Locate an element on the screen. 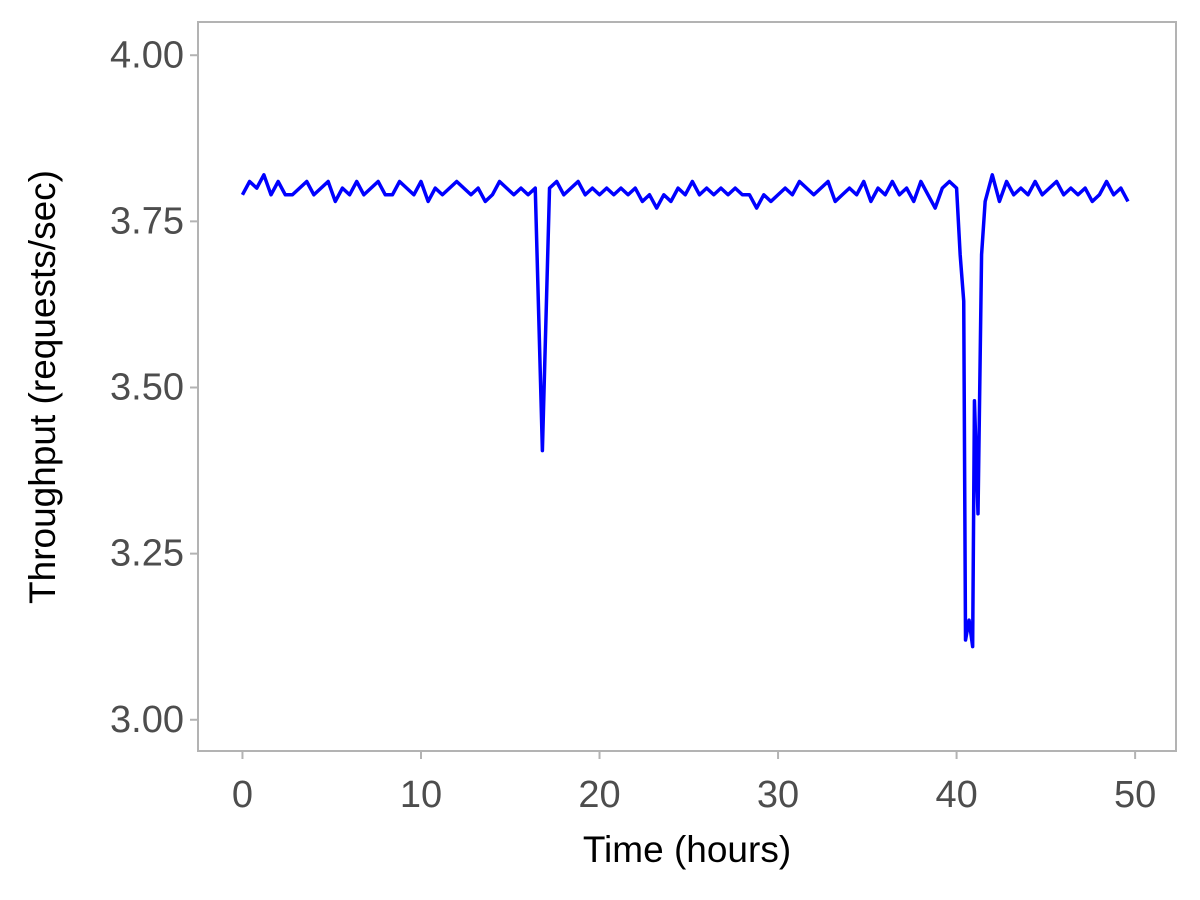 The width and height of the screenshot is (1200, 900). x-tick-label: 10 is located at coordinates (421, 795).